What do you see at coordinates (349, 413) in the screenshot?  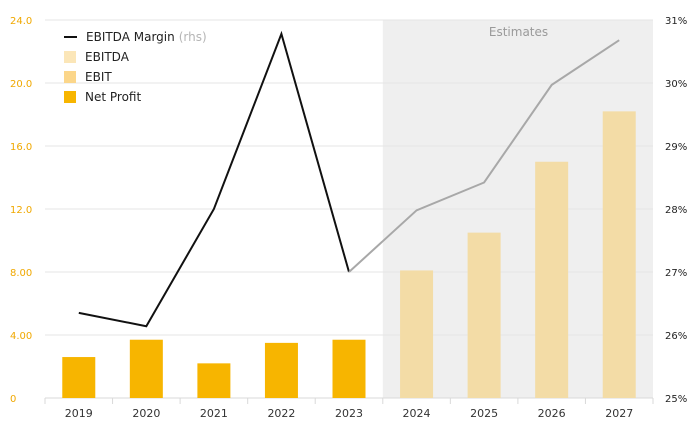 I see `x-tick-label: 2023` at bounding box center [349, 413].